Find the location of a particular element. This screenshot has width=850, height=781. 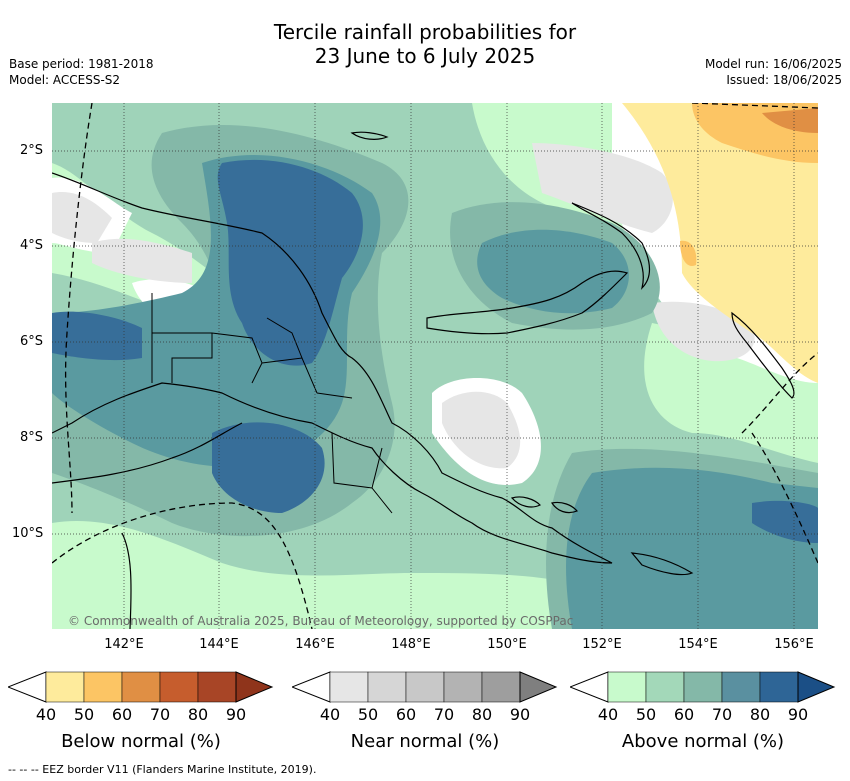

cb-above-tick-90: 90 is located at coordinates (798, 714).